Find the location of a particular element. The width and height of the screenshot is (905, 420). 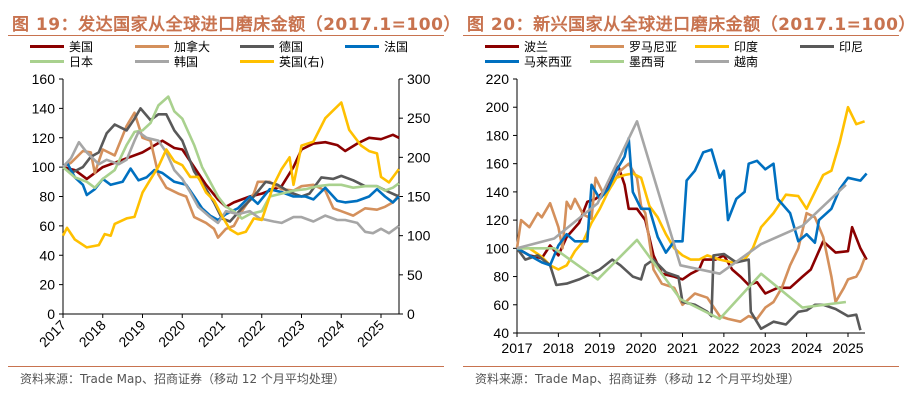

series-line-马来西亚 is located at coordinates (692, 202).